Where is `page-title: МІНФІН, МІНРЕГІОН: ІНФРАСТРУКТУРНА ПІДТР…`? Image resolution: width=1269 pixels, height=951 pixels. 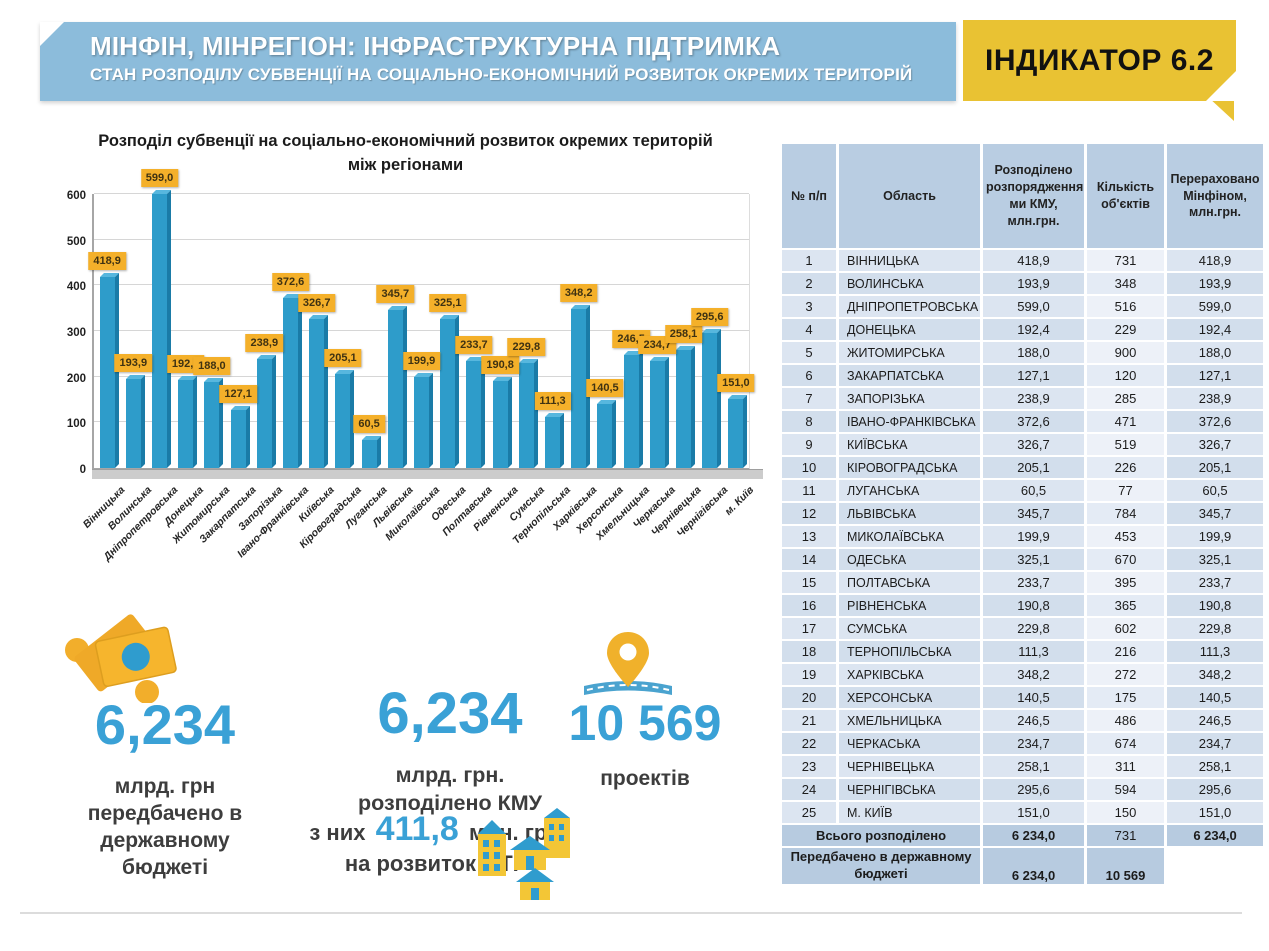
page-title: МІНФІН, МІНРЕГІОН: ІНФРАСТРУКТУРНА ПІДТР… is located at coordinates (435, 46).